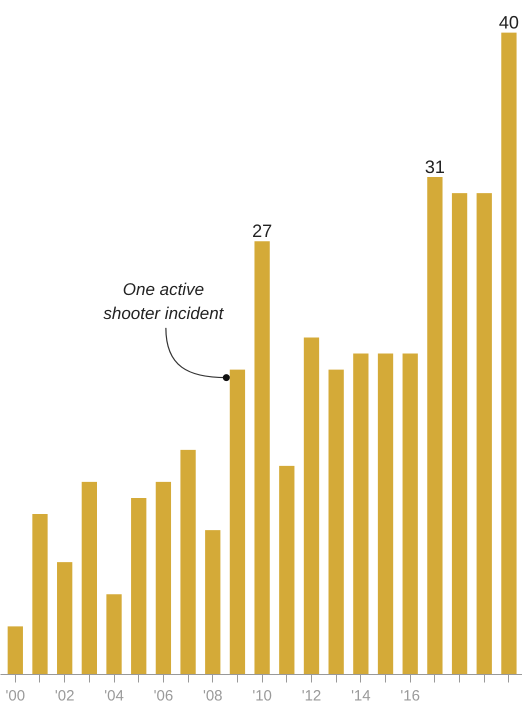  I want to click on x-tick-label: '06, so click(164, 696).